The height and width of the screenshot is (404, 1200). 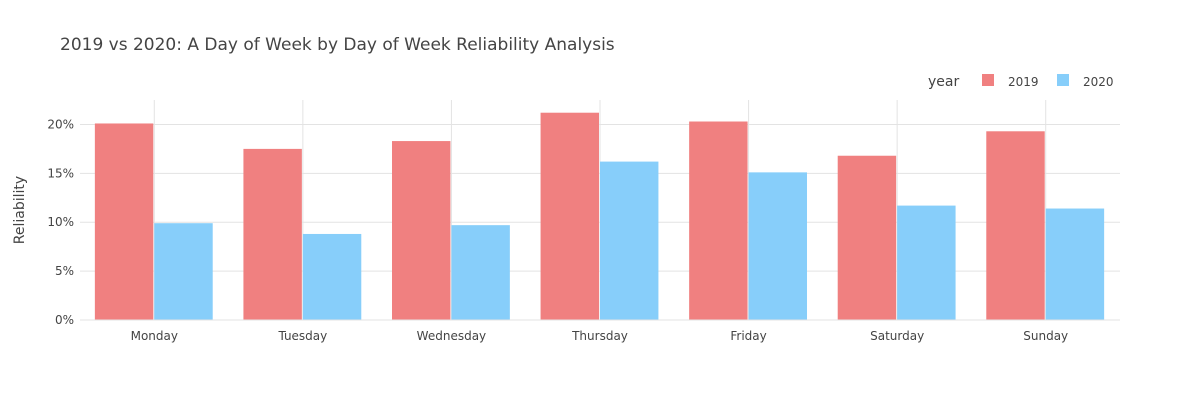 I want to click on bar-2020-wednesday, so click(x=480, y=272).